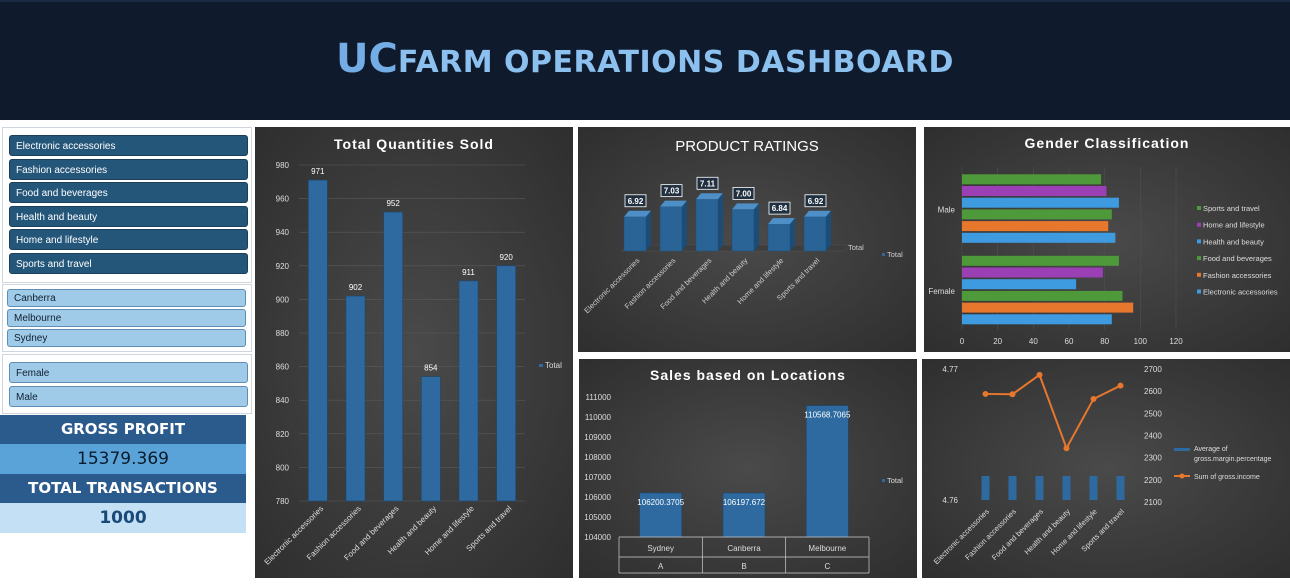  I want to click on data-label: 106197.672, so click(744, 502).